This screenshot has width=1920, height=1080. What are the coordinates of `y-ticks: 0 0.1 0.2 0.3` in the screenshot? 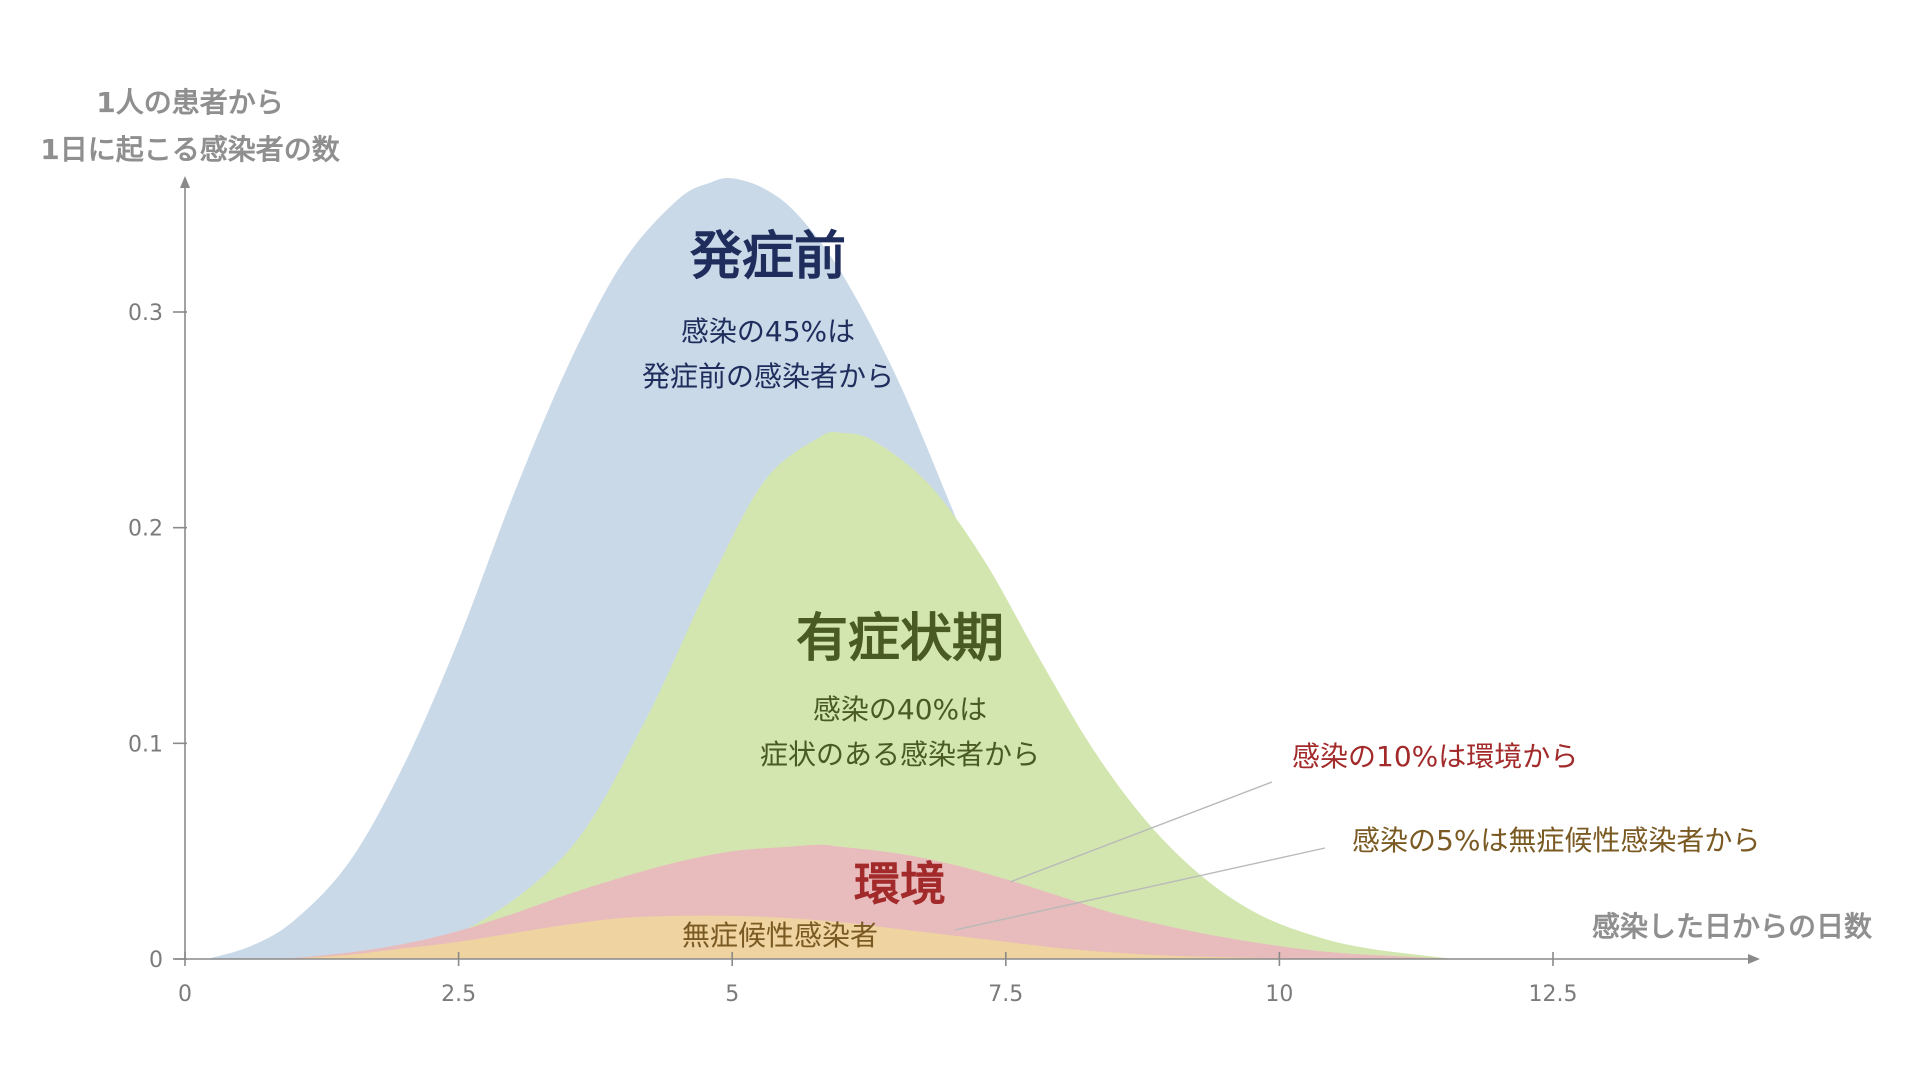 It's located at (157, 637).